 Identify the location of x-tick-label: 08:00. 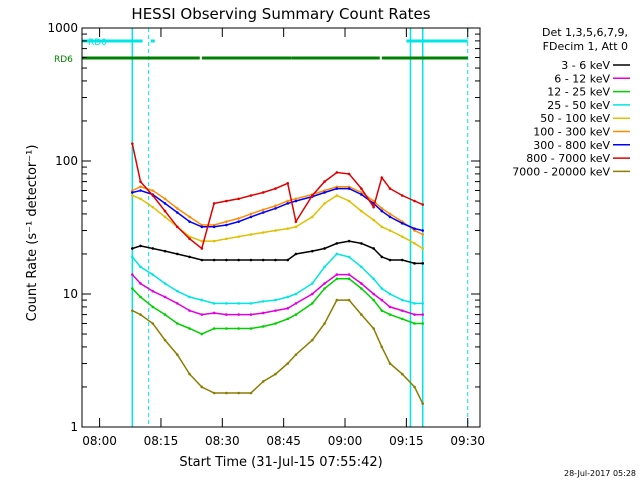
(99, 441).